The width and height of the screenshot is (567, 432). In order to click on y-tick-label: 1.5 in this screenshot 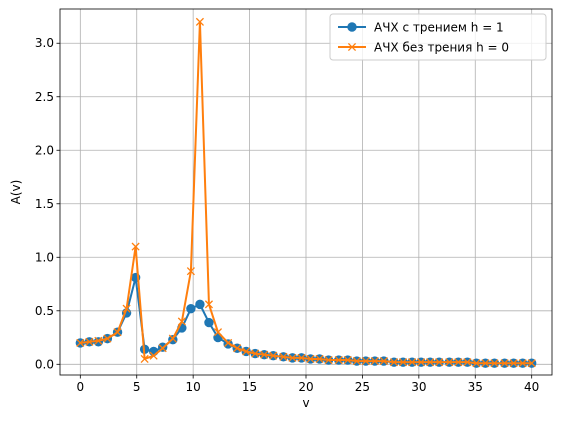, I will do `click(44, 204)`.